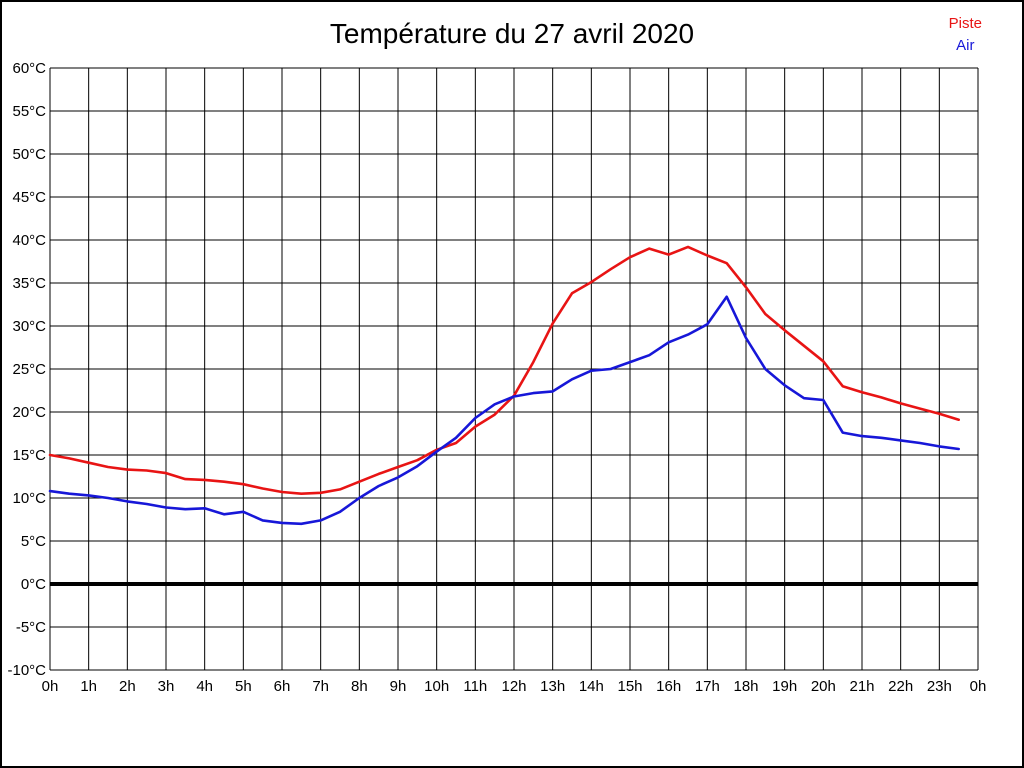 Image resolution: width=1024 pixels, height=768 pixels. I want to click on x-tick-label: 22h, so click(900, 686).